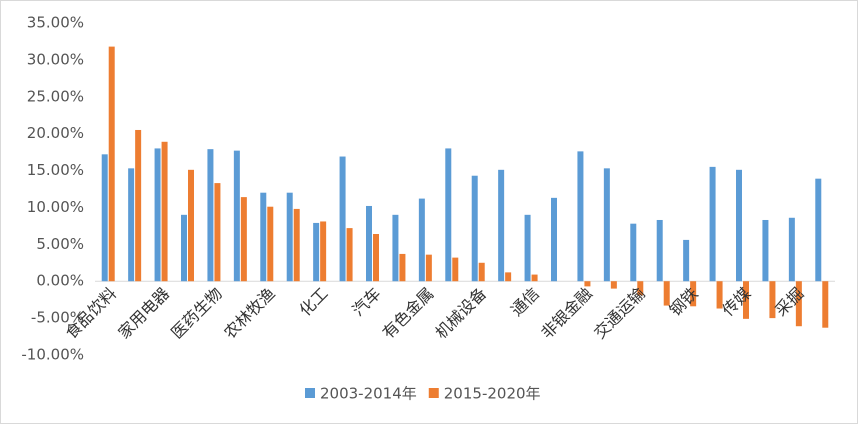 This screenshot has height=428, width=858. What do you see at coordinates (368, 394) in the screenshot?
I see `legend-label: 2003-2014年` at bounding box center [368, 394].